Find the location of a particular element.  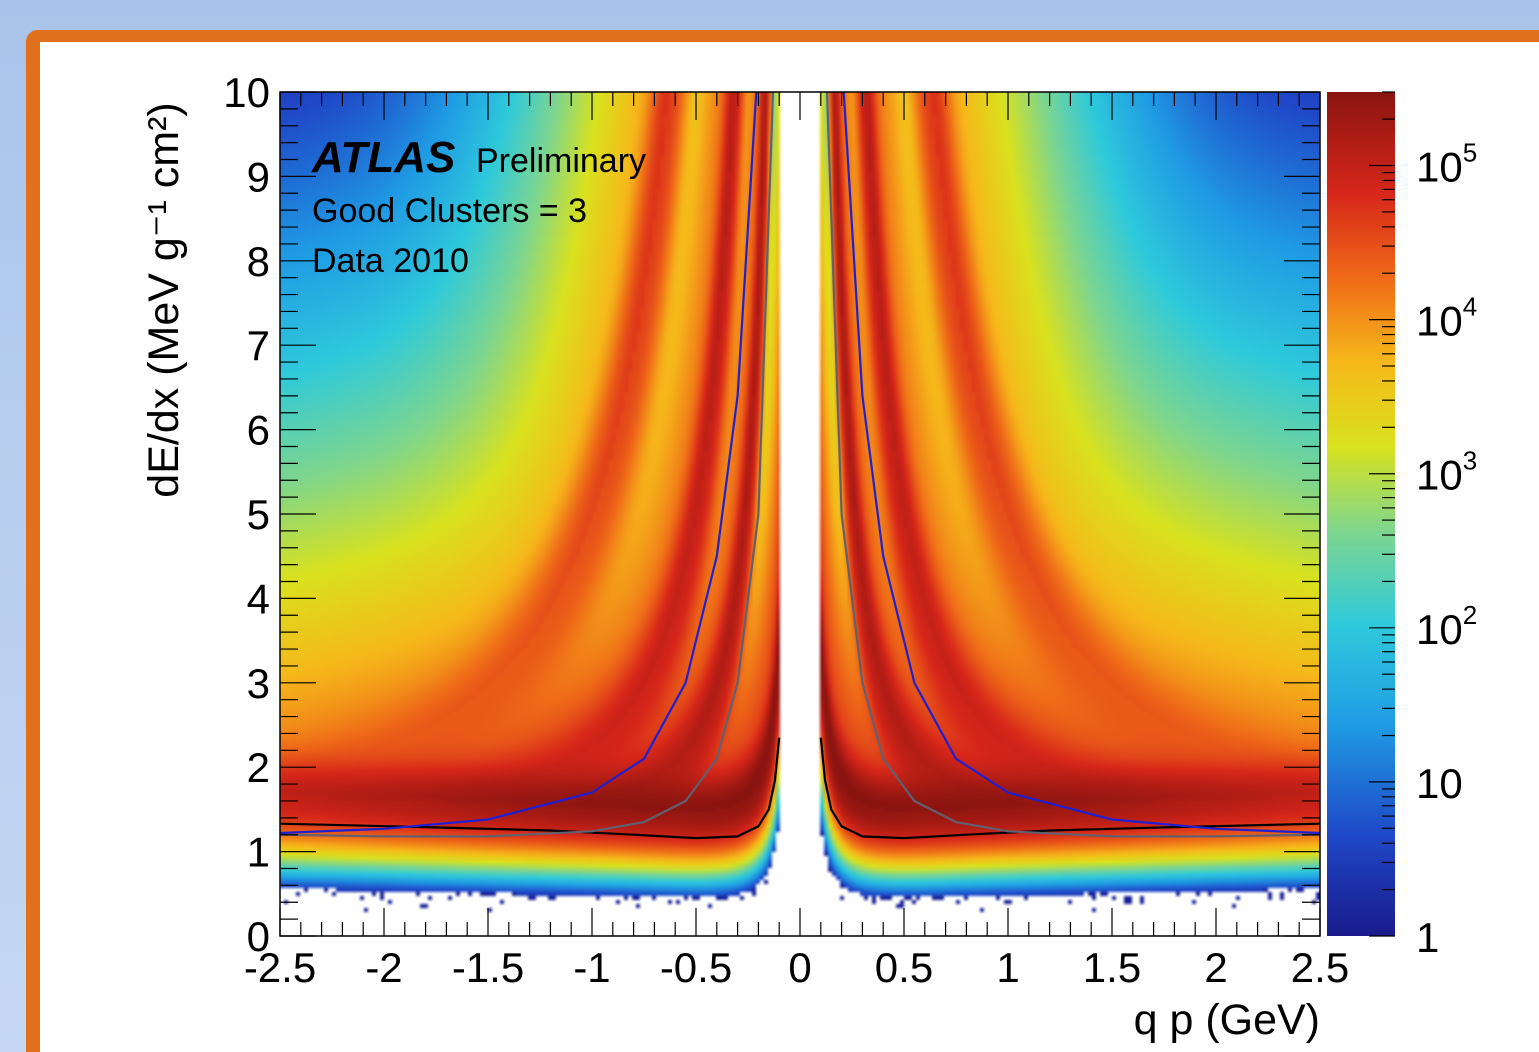

x-tick-label: -1 is located at coordinates (591, 967).